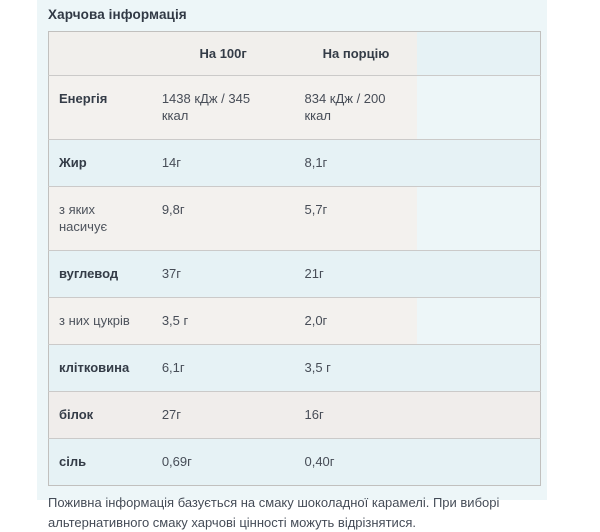  What do you see at coordinates (100, 415) in the screenshot?
I see `nutrient-label: білок` at bounding box center [100, 415].